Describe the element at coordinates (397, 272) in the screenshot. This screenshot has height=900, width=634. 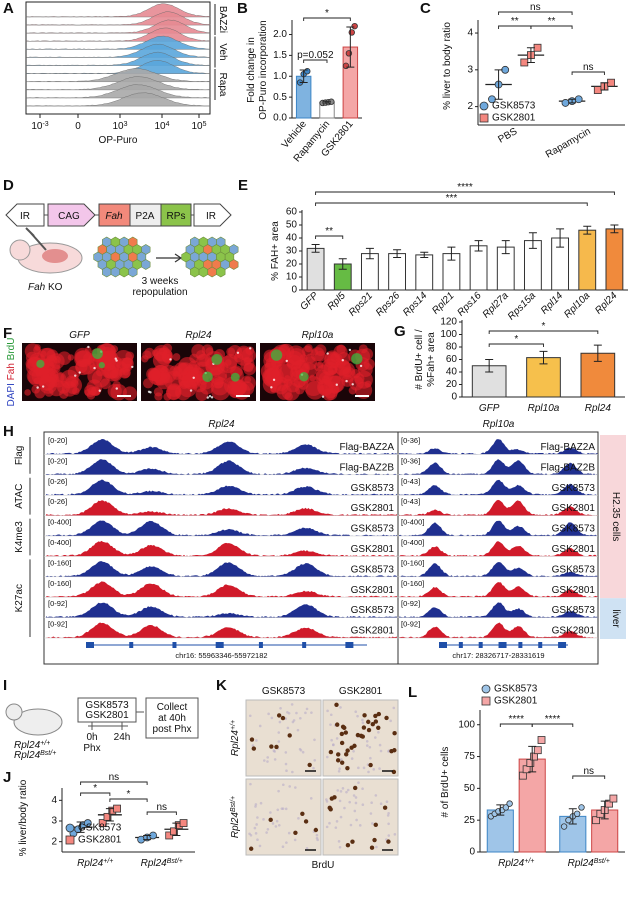
I see `bar` at that location.